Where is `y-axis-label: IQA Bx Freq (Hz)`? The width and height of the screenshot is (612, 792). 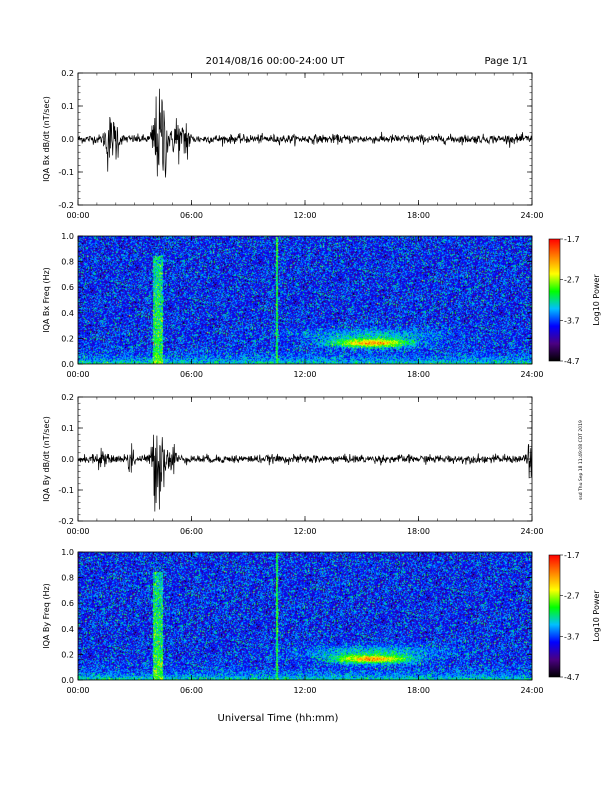 y-axis-label: IQA Bx Freq (Hz) is located at coordinates (46, 300).